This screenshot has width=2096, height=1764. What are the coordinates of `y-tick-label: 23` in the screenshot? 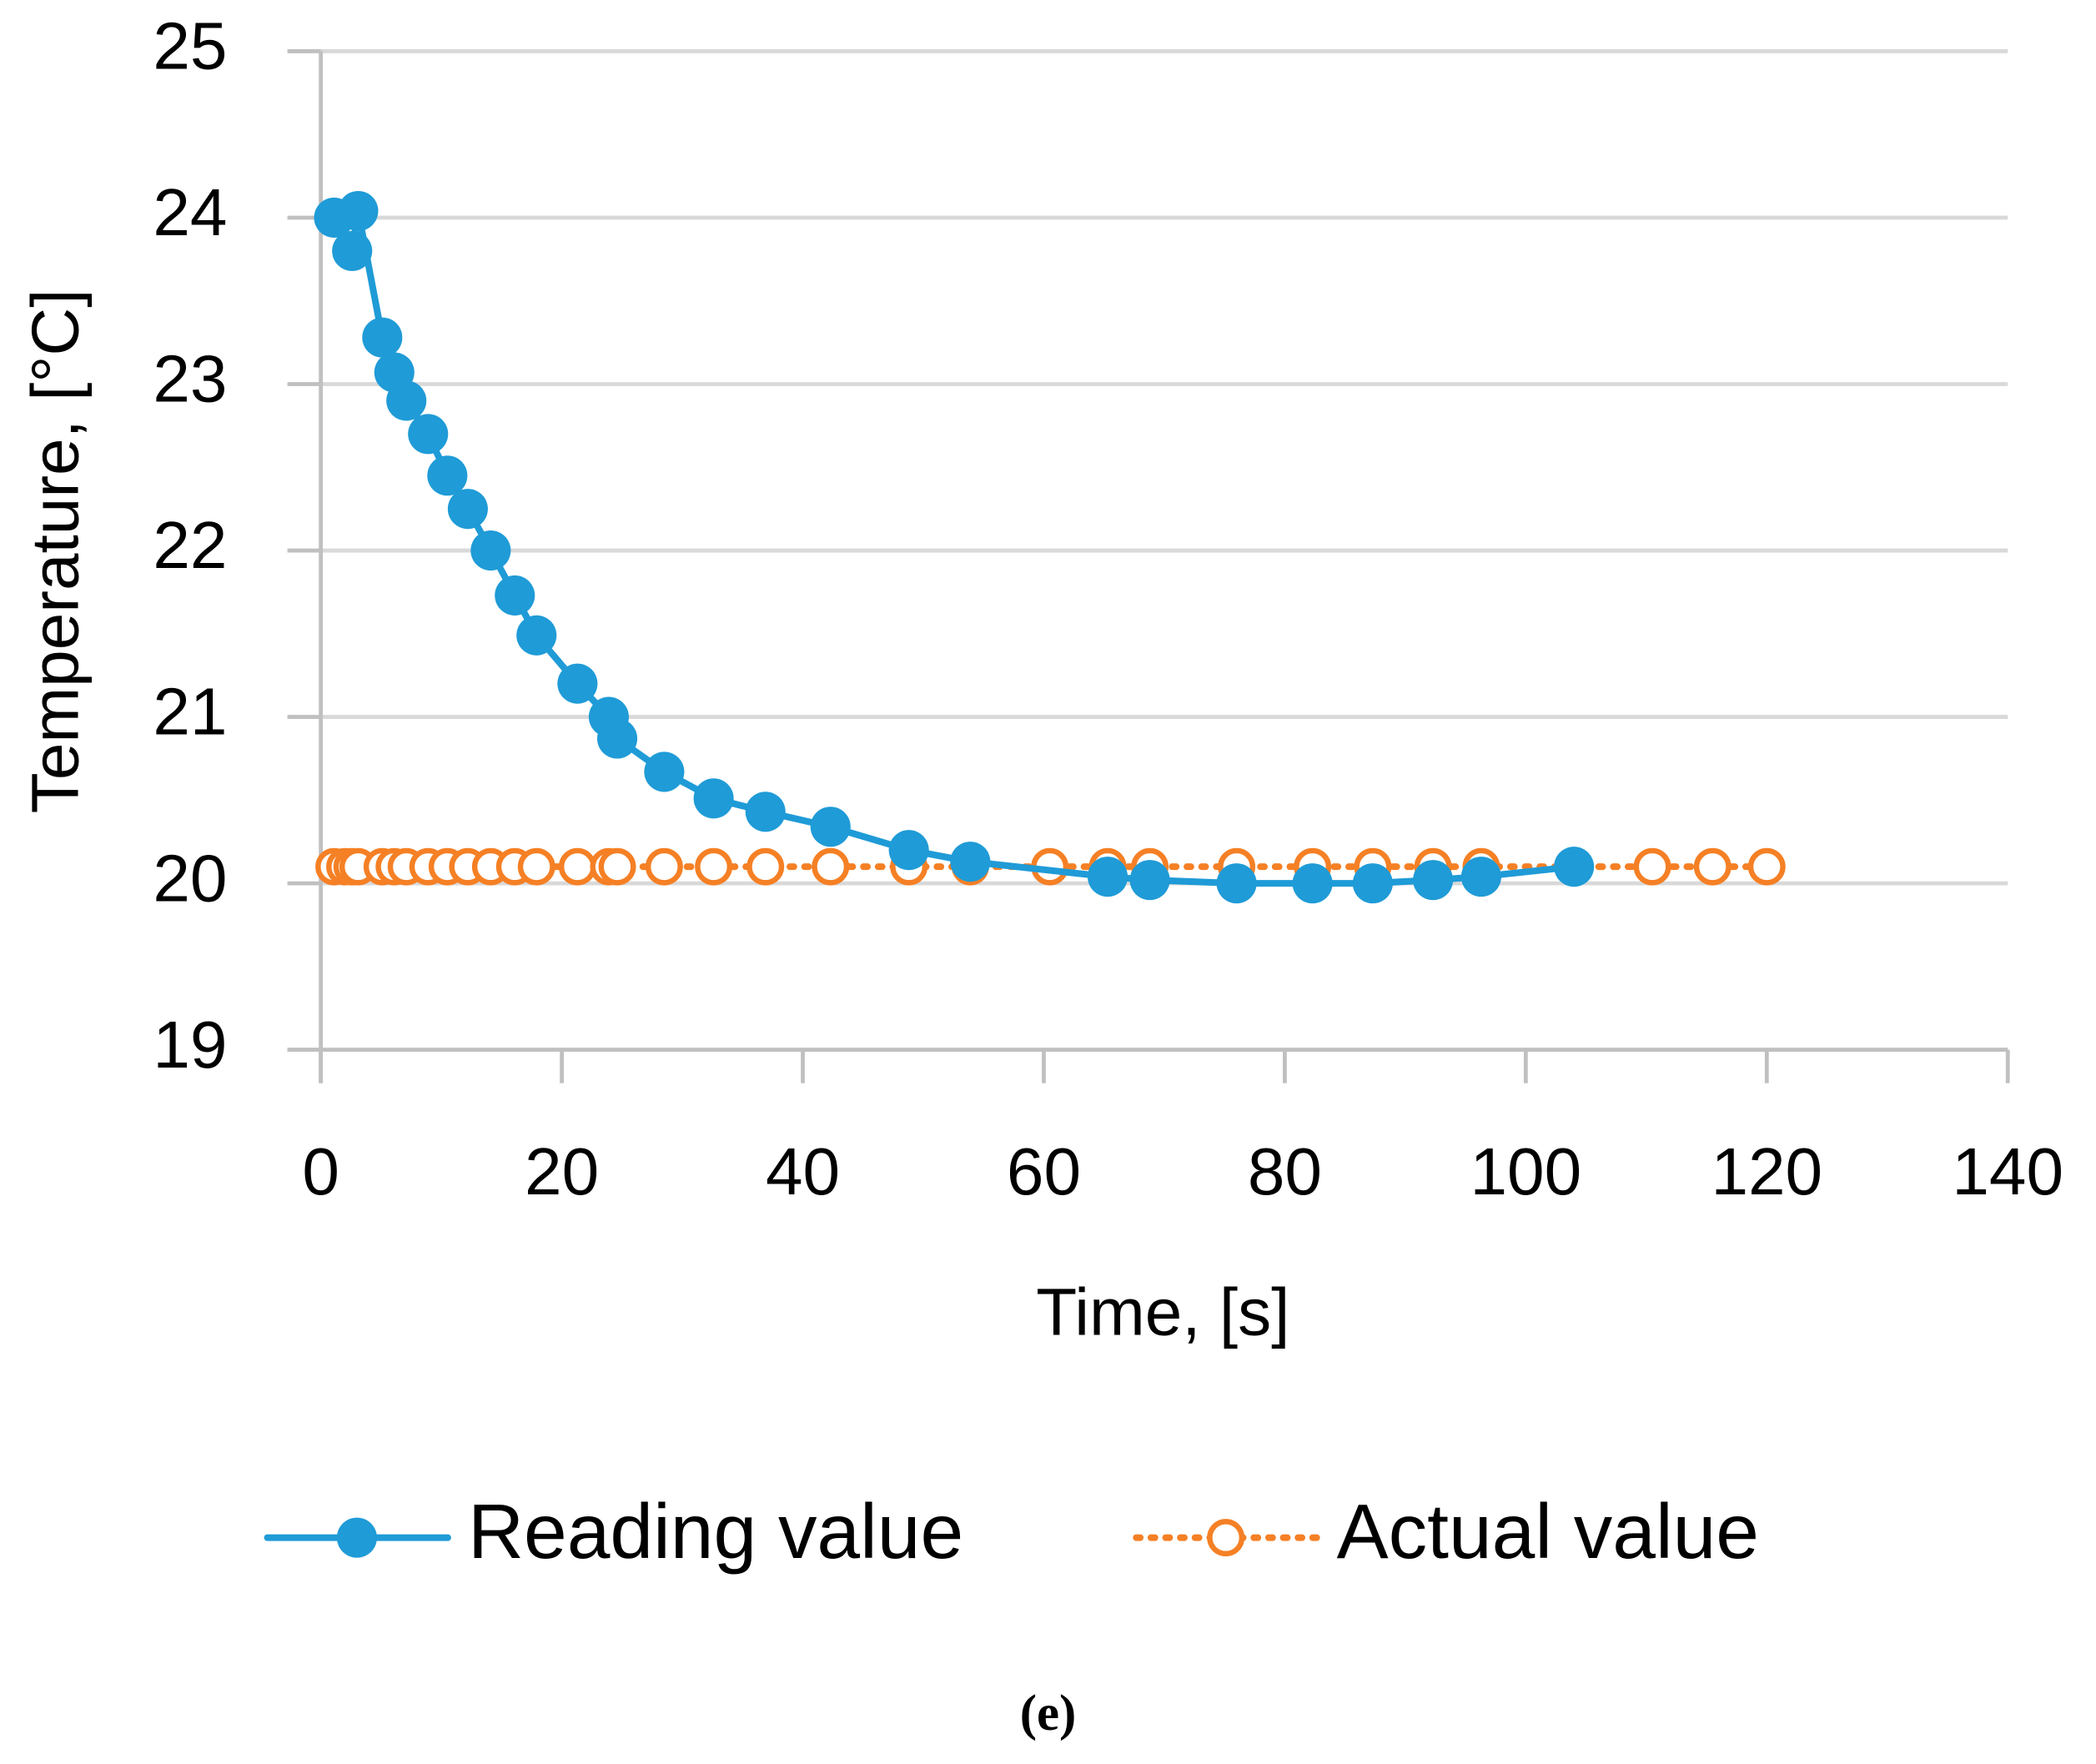 It's located at (190, 378).